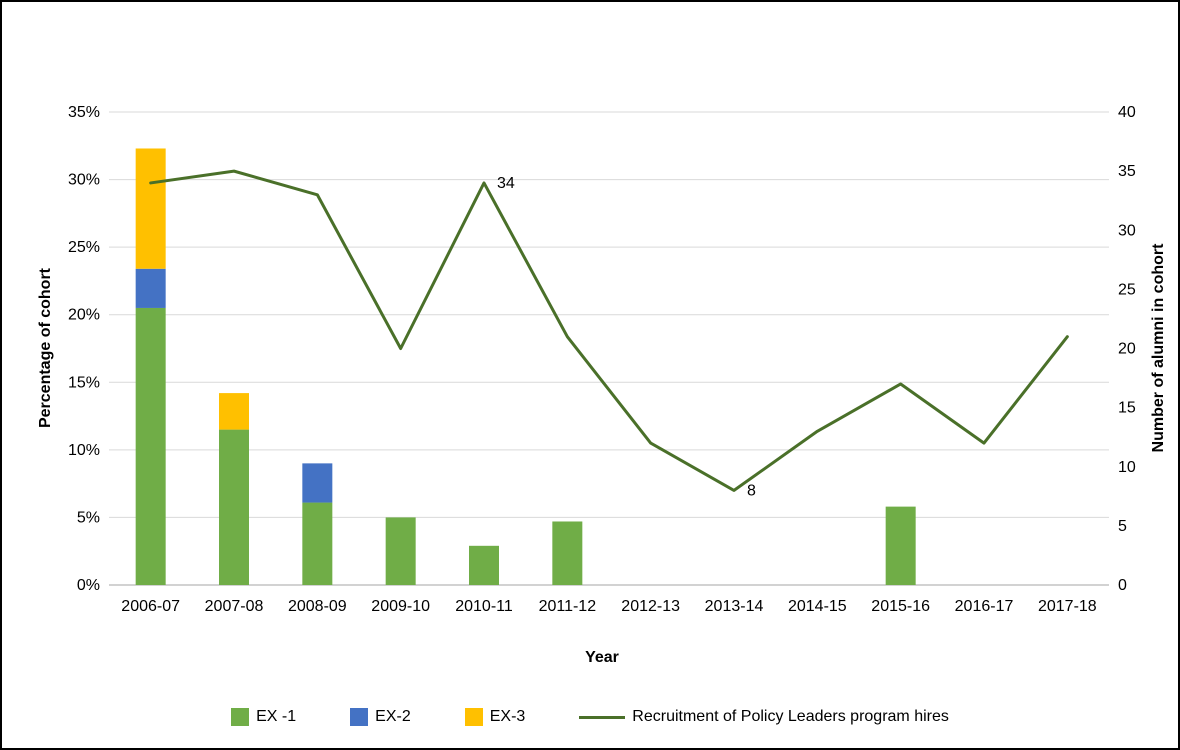  What do you see at coordinates (734, 606) in the screenshot?
I see `x-axis-tick-label: 2013-14` at bounding box center [734, 606].